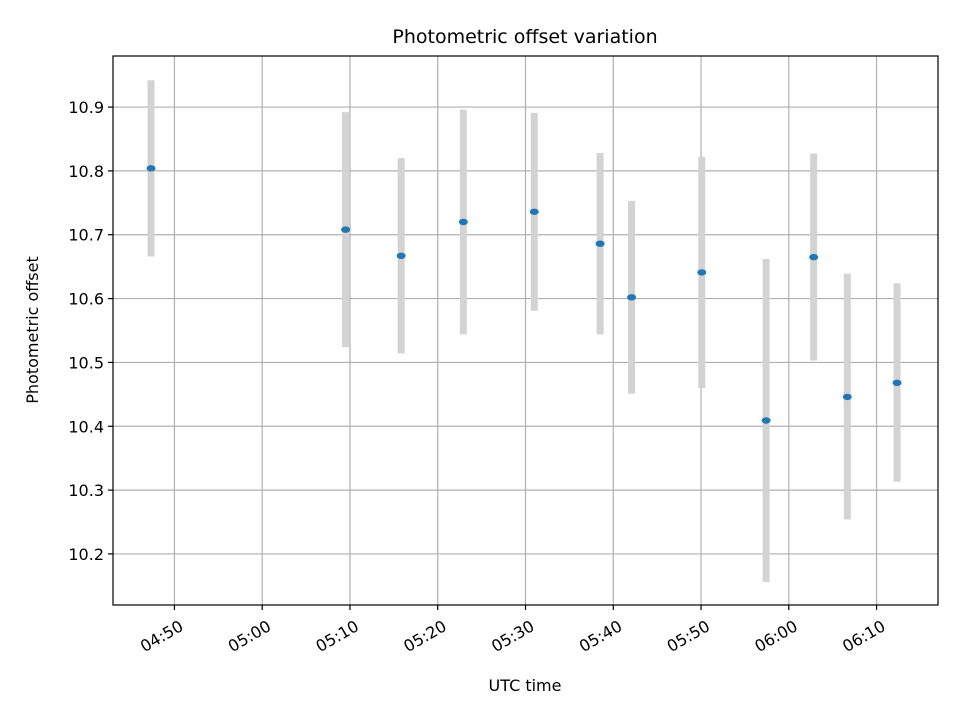 The width and height of the screenshot is (960, 724). Describe the element at coordinates (86, 171) in the screenshot. I see `y-tick-label: 10.8` at that location.